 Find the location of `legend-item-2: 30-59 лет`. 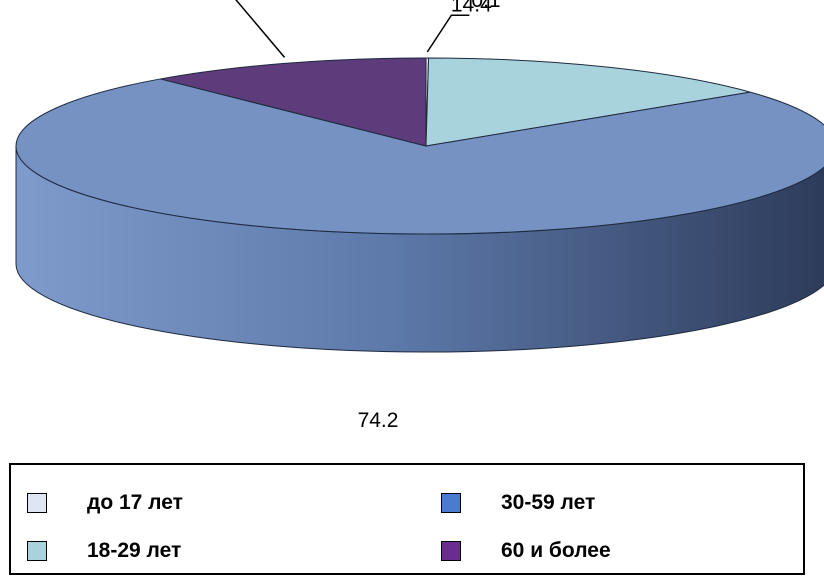

legend-item-2: 30-59 лет is located at coordinates (518, 503).